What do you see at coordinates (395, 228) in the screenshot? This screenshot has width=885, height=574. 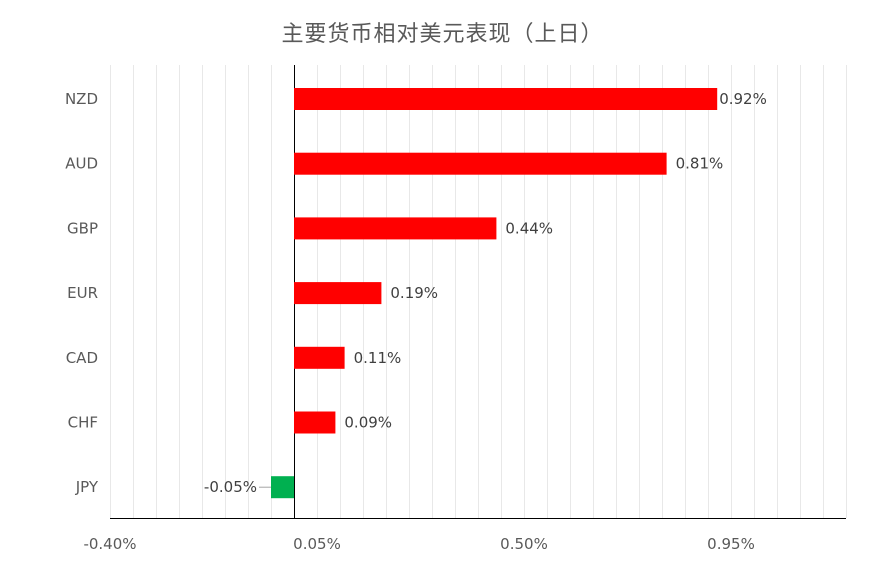 I see `bar-gbp` at bounding box center [395, 228].